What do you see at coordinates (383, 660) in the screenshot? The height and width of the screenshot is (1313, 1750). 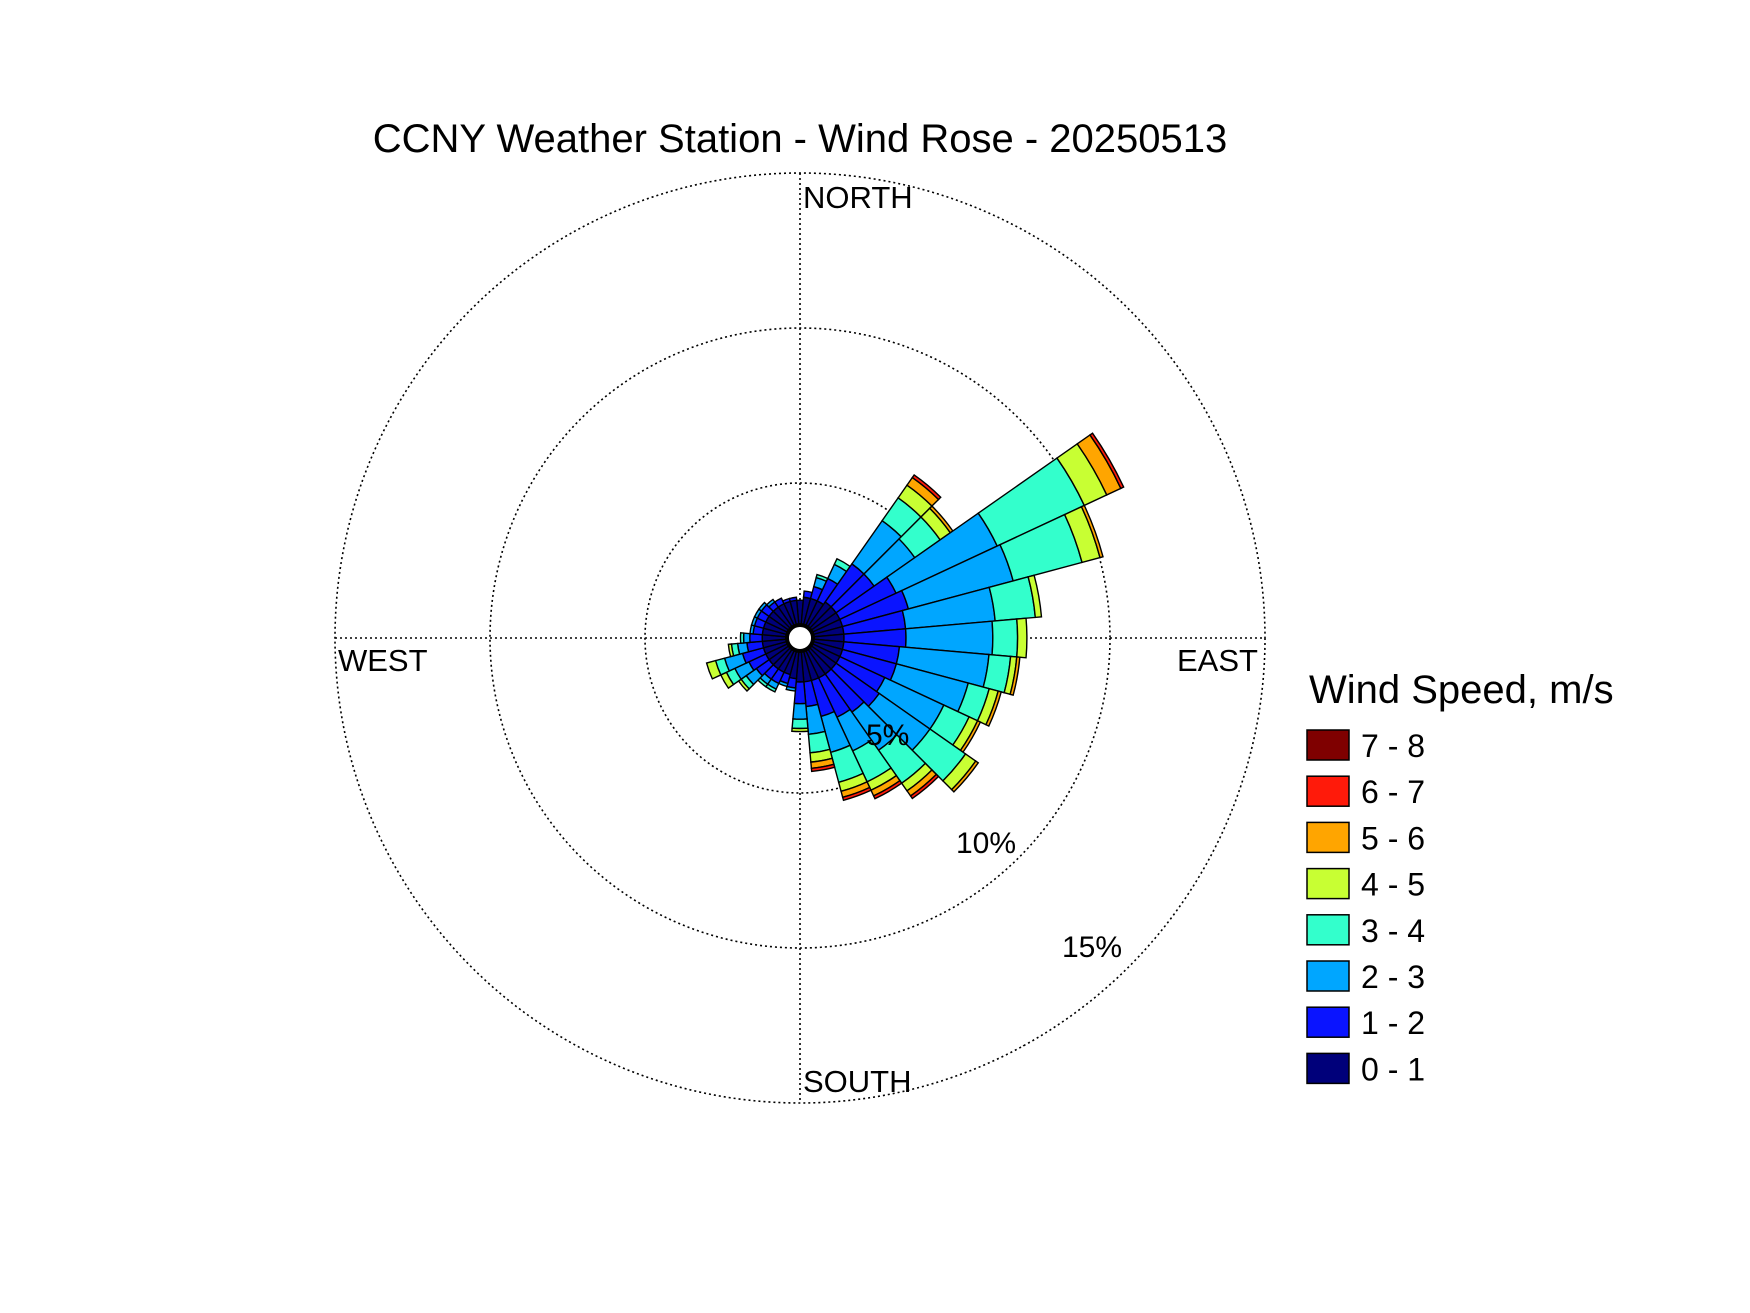 I see `west-label: WEST` at bounding box center [383, 660].